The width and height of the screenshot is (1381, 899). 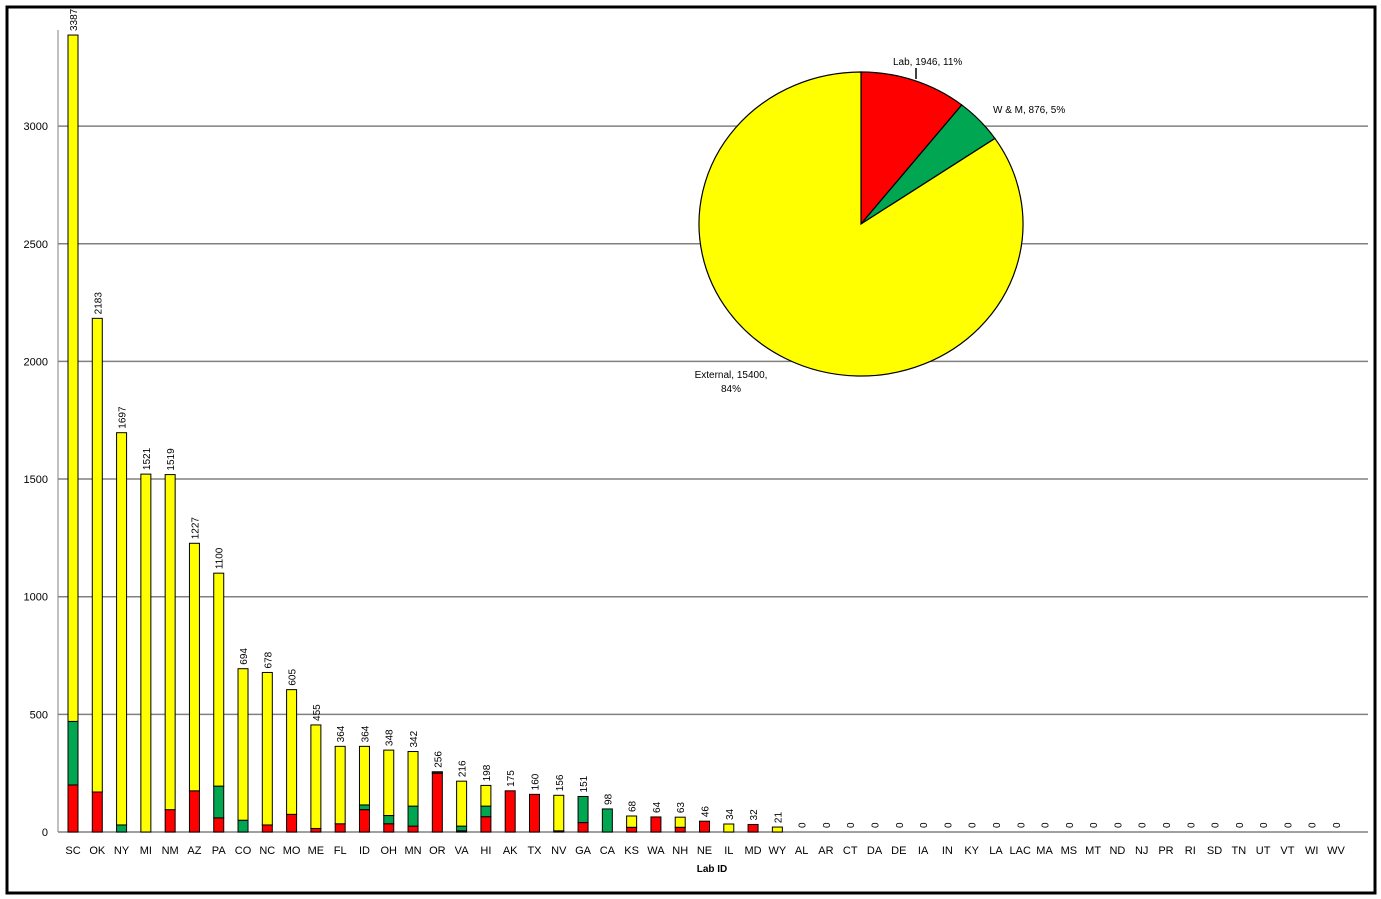 I want to click on bar-total-label: 348, so click(x=390, y=737).